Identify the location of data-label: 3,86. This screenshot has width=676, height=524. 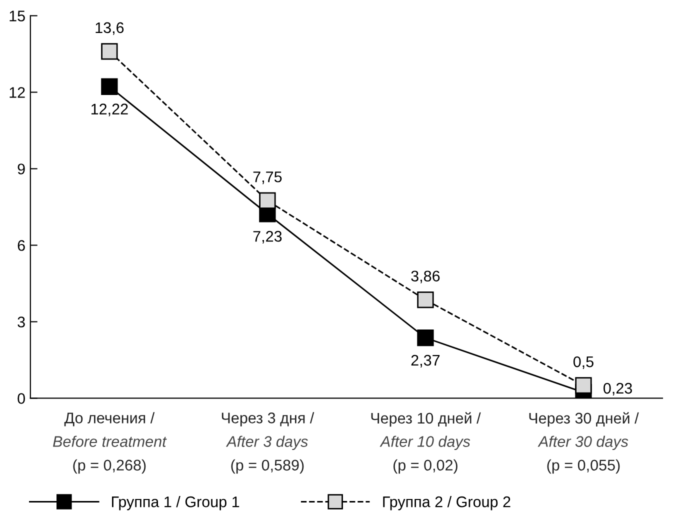
(425, 277).